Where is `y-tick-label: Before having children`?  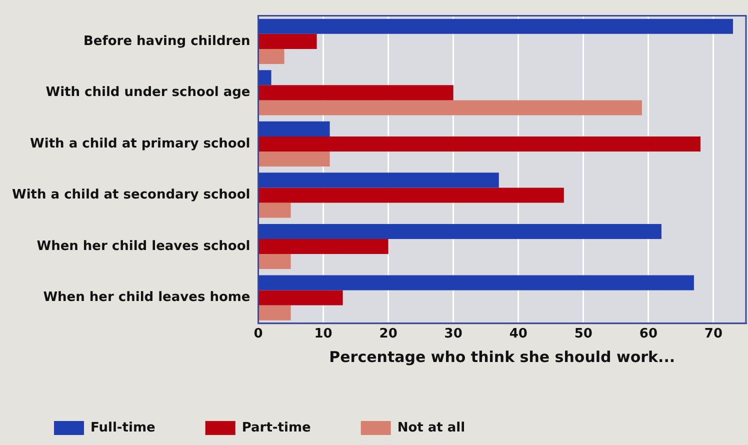 y-tick-label: Before having children is located at coordinates (166, 41).